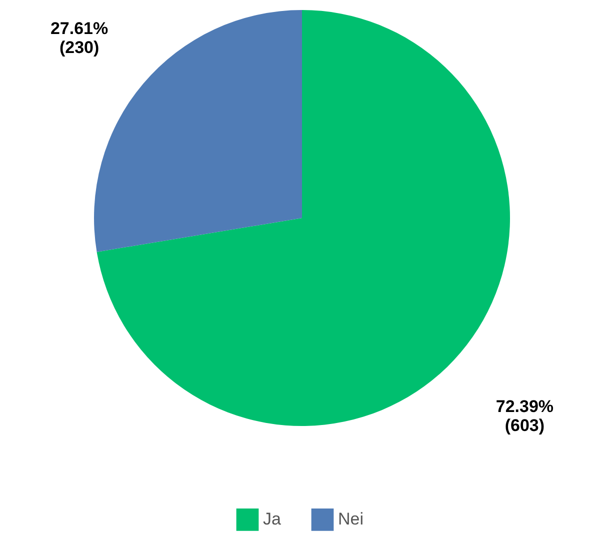 This screenshot has height=538, width=604. What do you see at coordinates (79, 38) in the screenshot?
I see `data-label: 27.61% (230)` at bounding box center [79, 38].